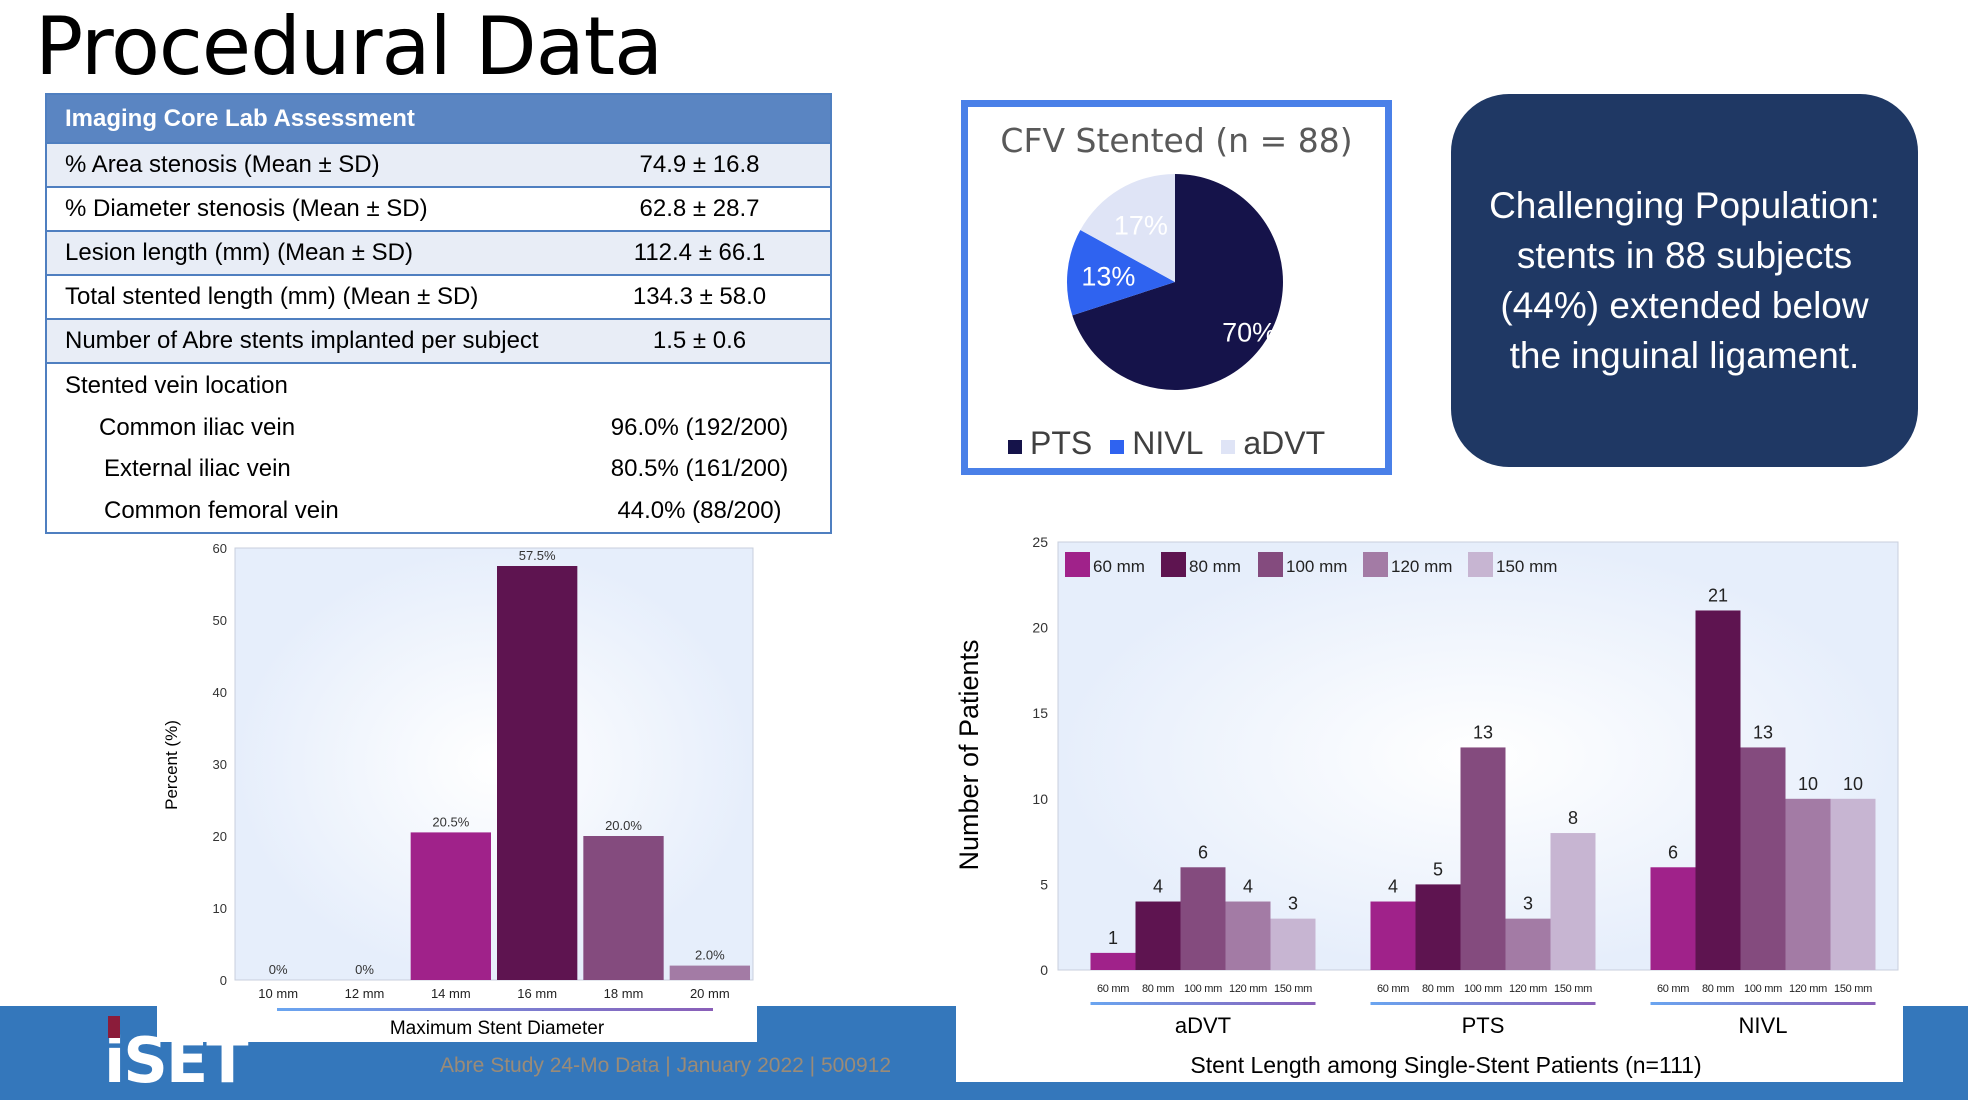 This screenshot has width=1968, height=1100. Describe the element at coordinates (1177, 282) in the screenshot. I see `pie-slice-pts` at that location.